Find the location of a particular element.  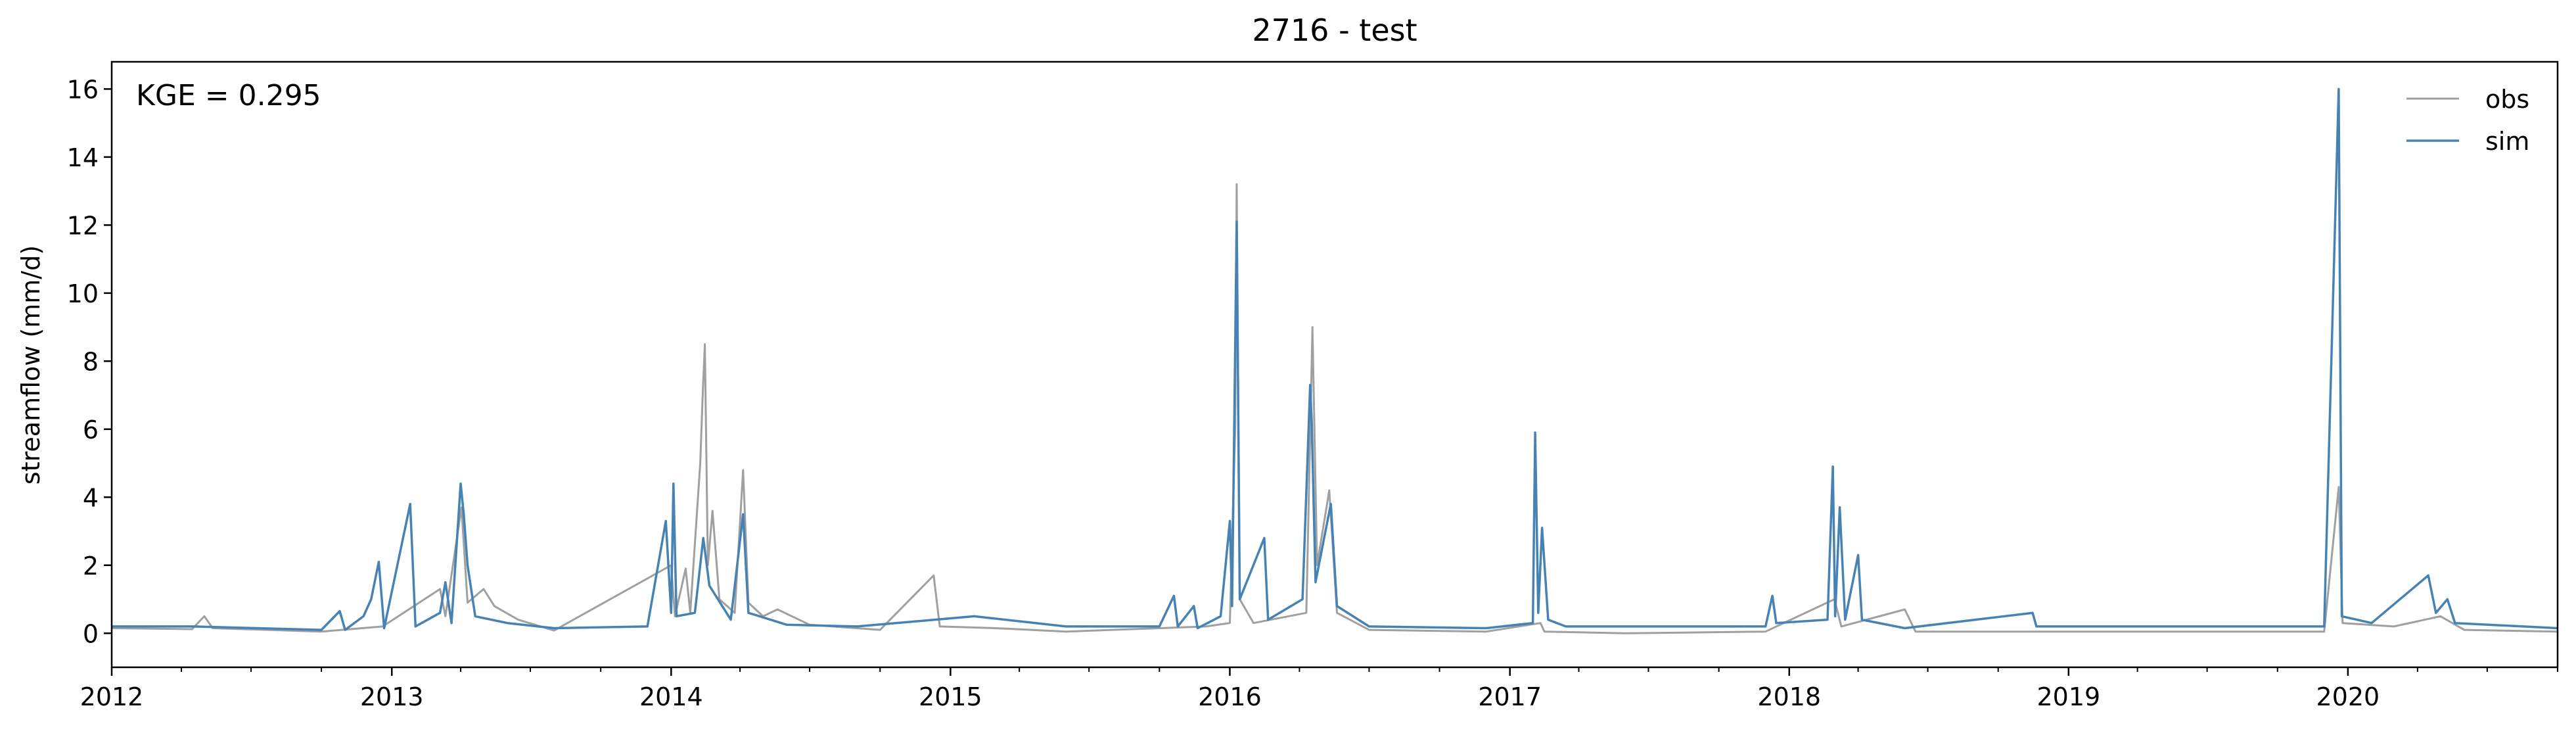

y-tick-label: 2 is located at coordinates (91, 566).